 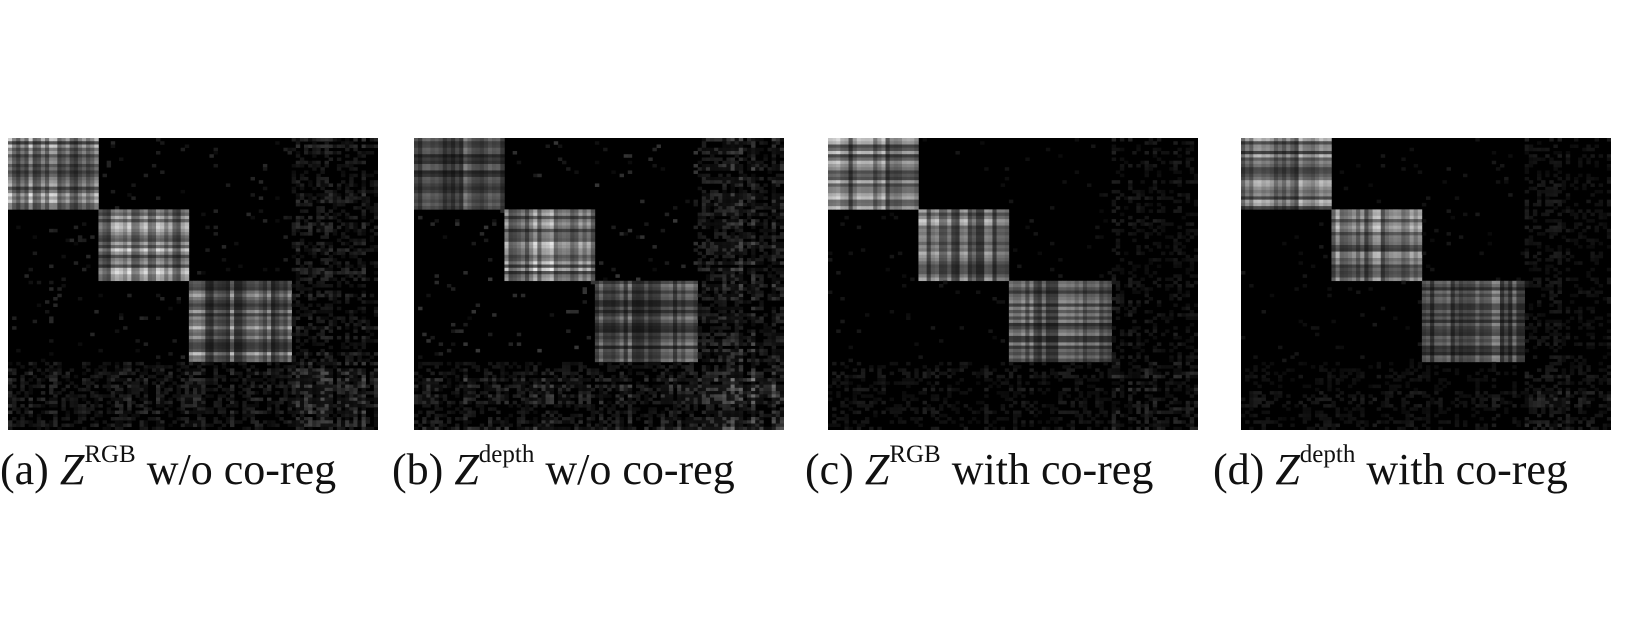 I want to click on affinity-matrix-c, so click(x=1013, y=284).